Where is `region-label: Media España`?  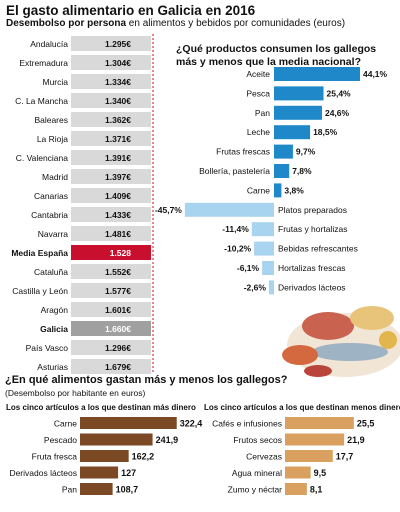 region-label: Media España is located at coordinates (39, 253).